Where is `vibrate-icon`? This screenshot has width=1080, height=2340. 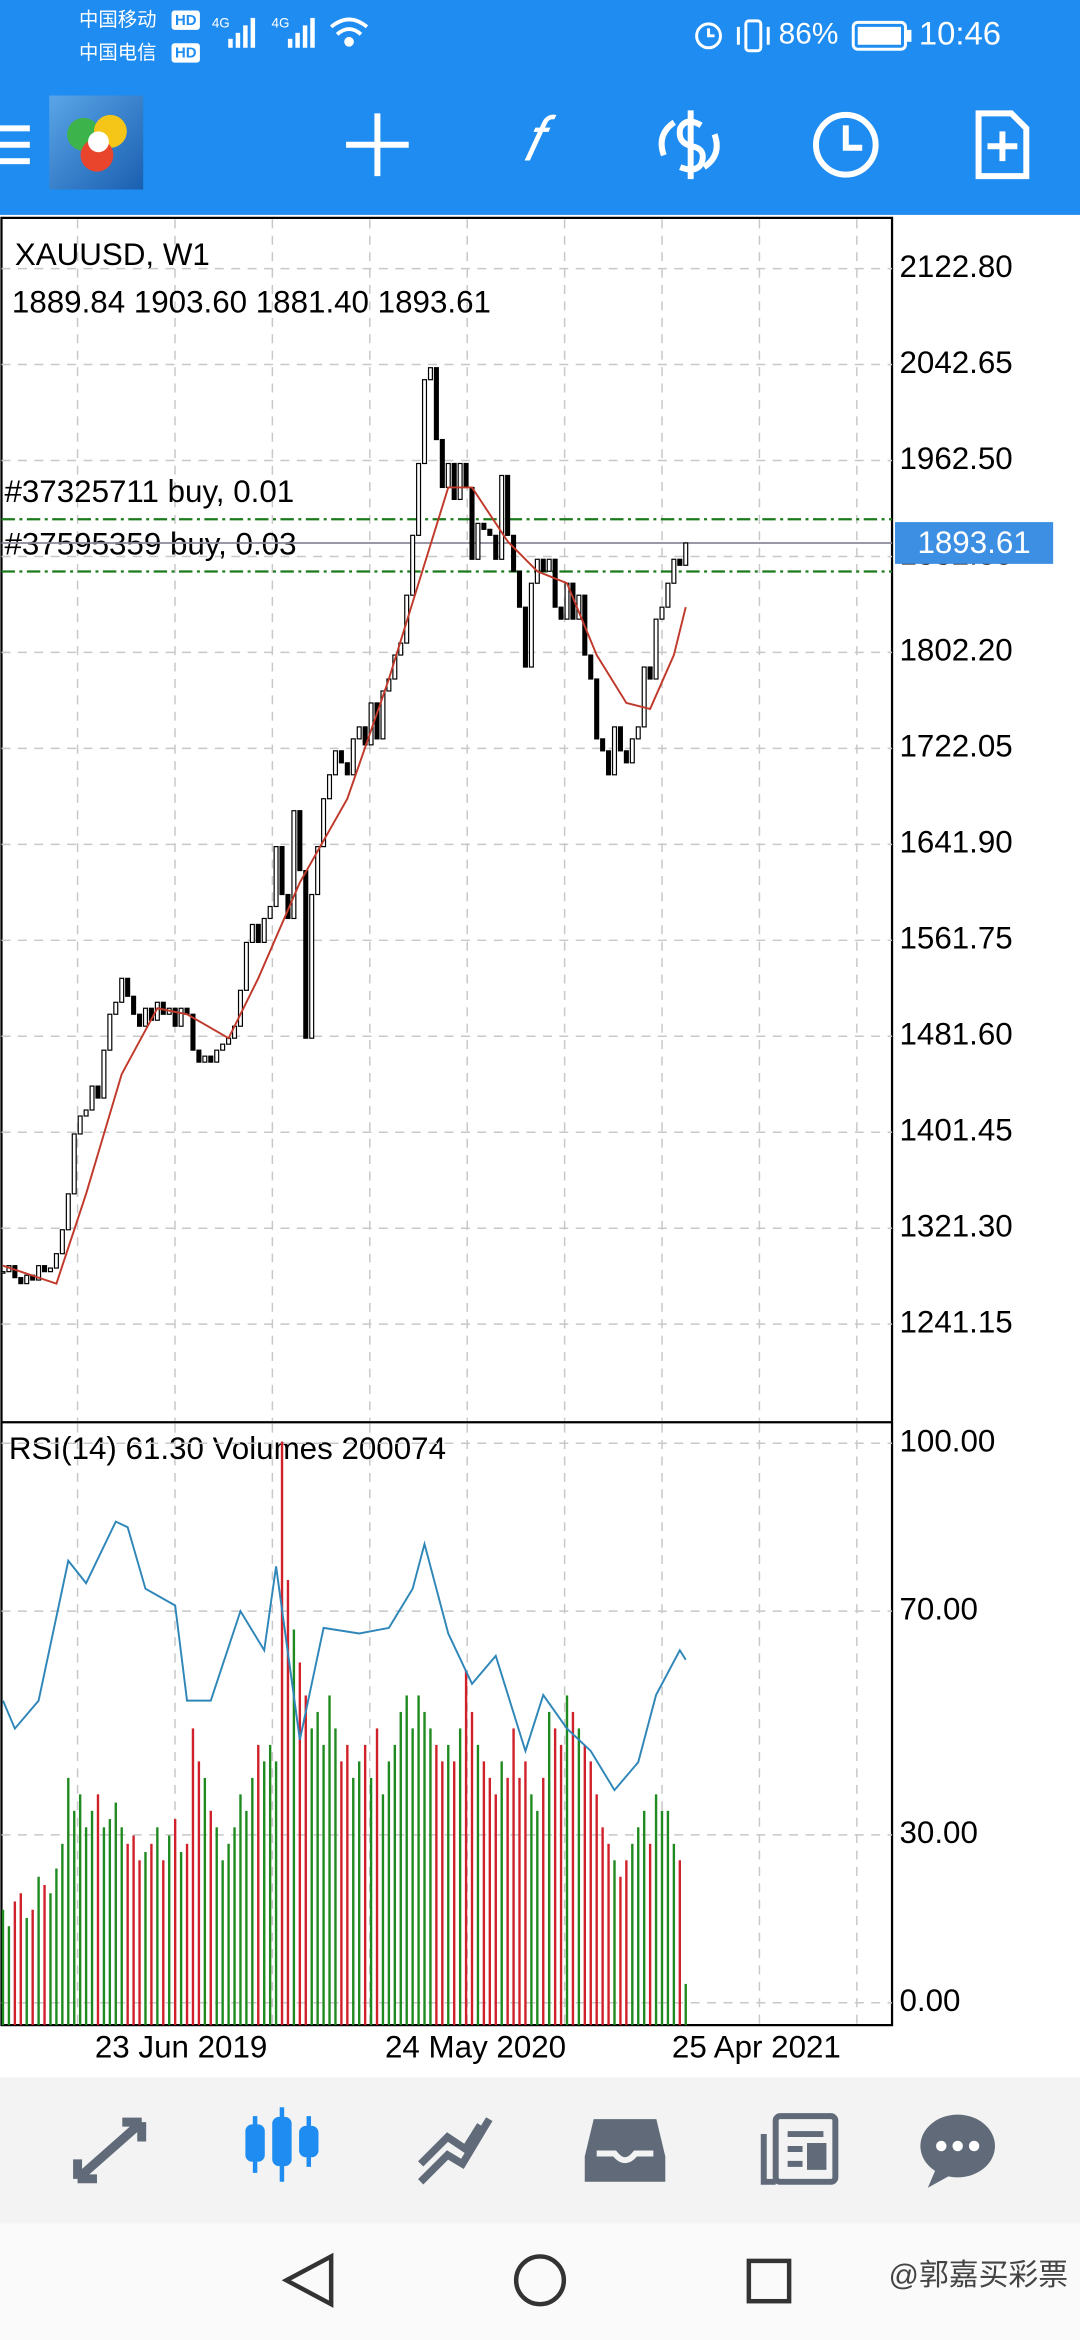
vibrate-icon is located at coordinates (753, 36).